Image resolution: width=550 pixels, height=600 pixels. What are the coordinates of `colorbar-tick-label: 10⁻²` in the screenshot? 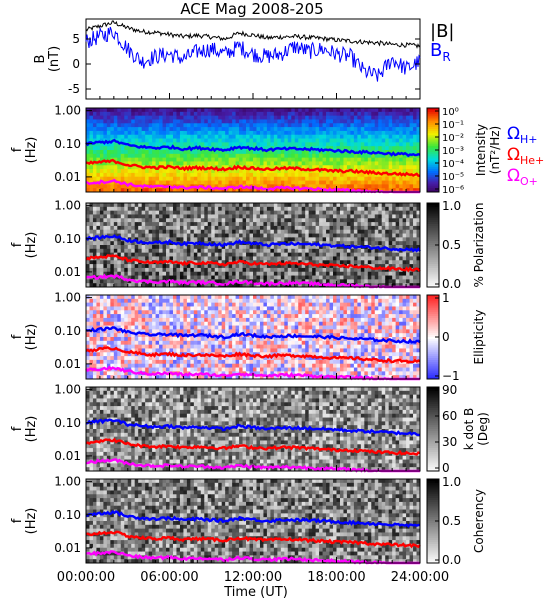 It's located at (453, 138).